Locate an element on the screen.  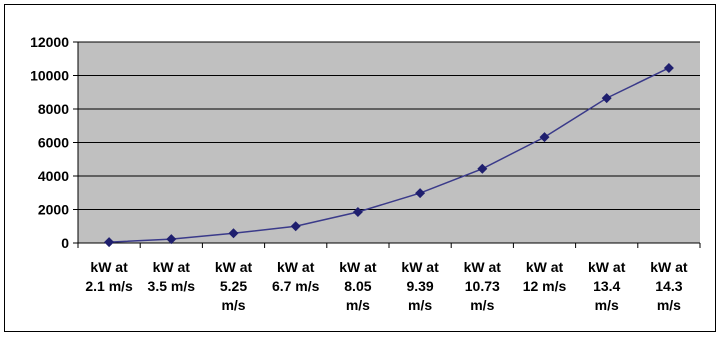
x-tick-label: kW at 9.39 m/s is located at coordinates (420, 286).